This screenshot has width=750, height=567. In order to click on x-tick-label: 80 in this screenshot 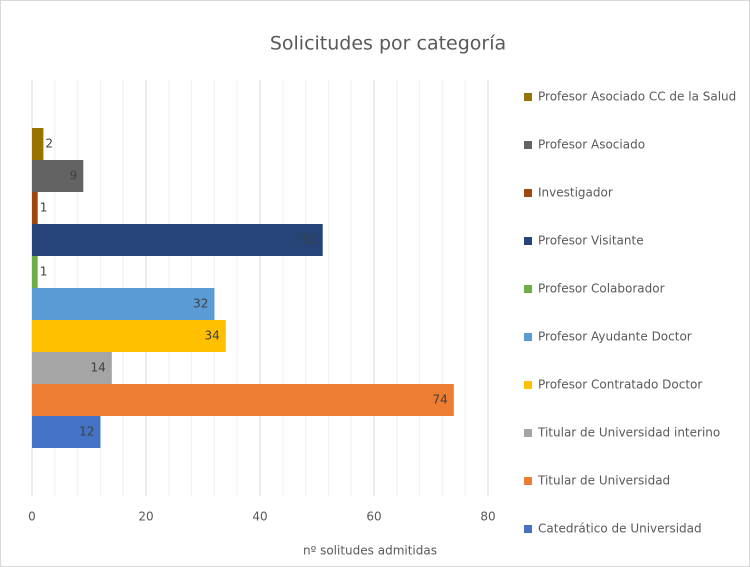, I will do `click(487, 517)`.